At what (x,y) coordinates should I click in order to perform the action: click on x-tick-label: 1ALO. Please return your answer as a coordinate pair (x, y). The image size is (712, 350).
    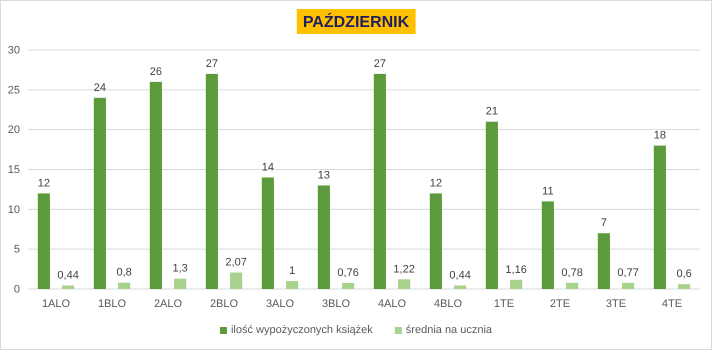
    Looking at the image, I should click on (56, 304).